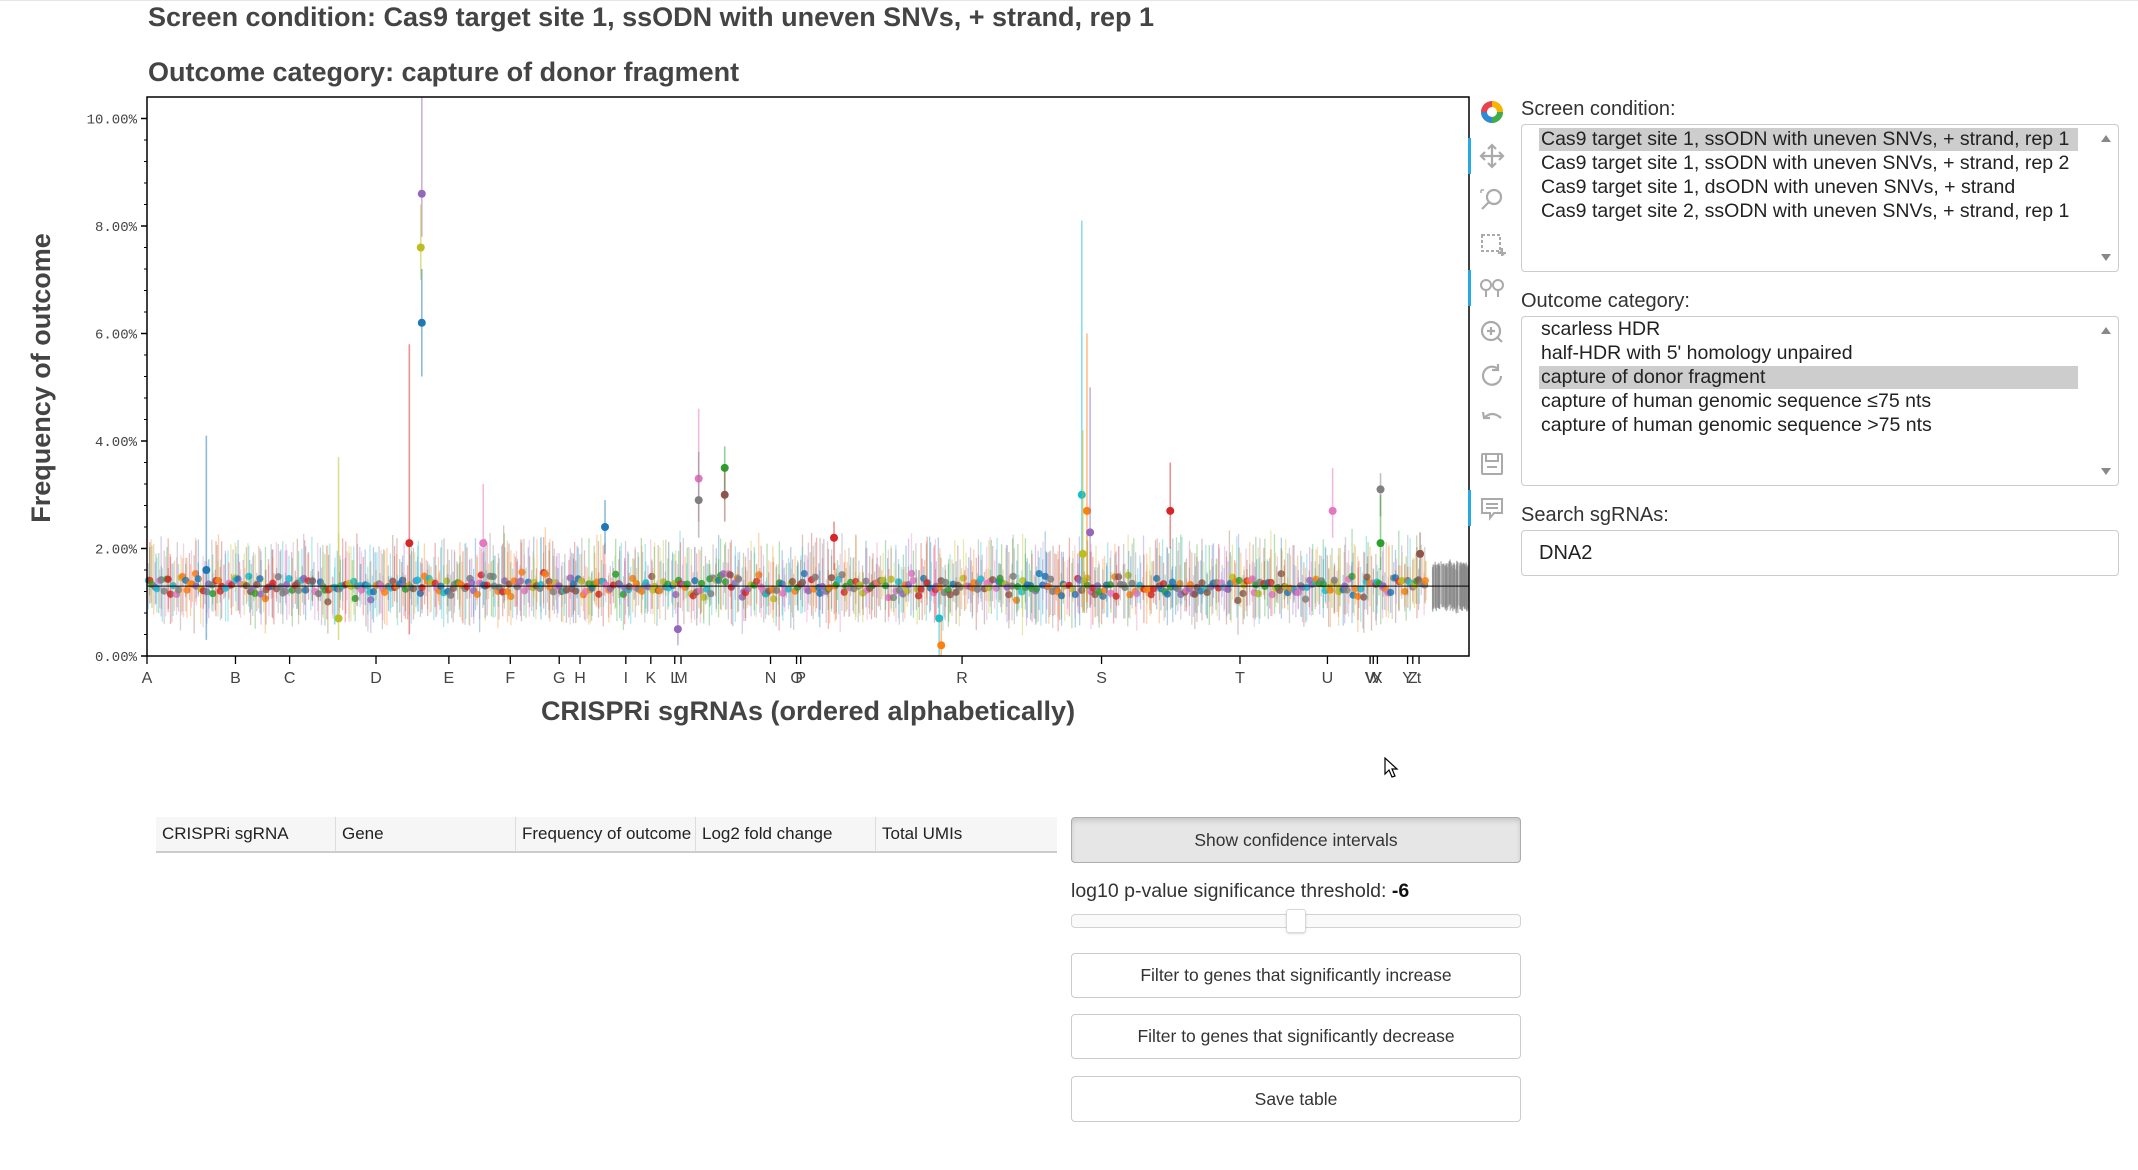 The height and width of the screenshot is (1170, 2138). What do you see at coordinates (2106, 401) in the screenshot?
I see `outcome-category-scrollbar` at bounding box center [2106, 401].